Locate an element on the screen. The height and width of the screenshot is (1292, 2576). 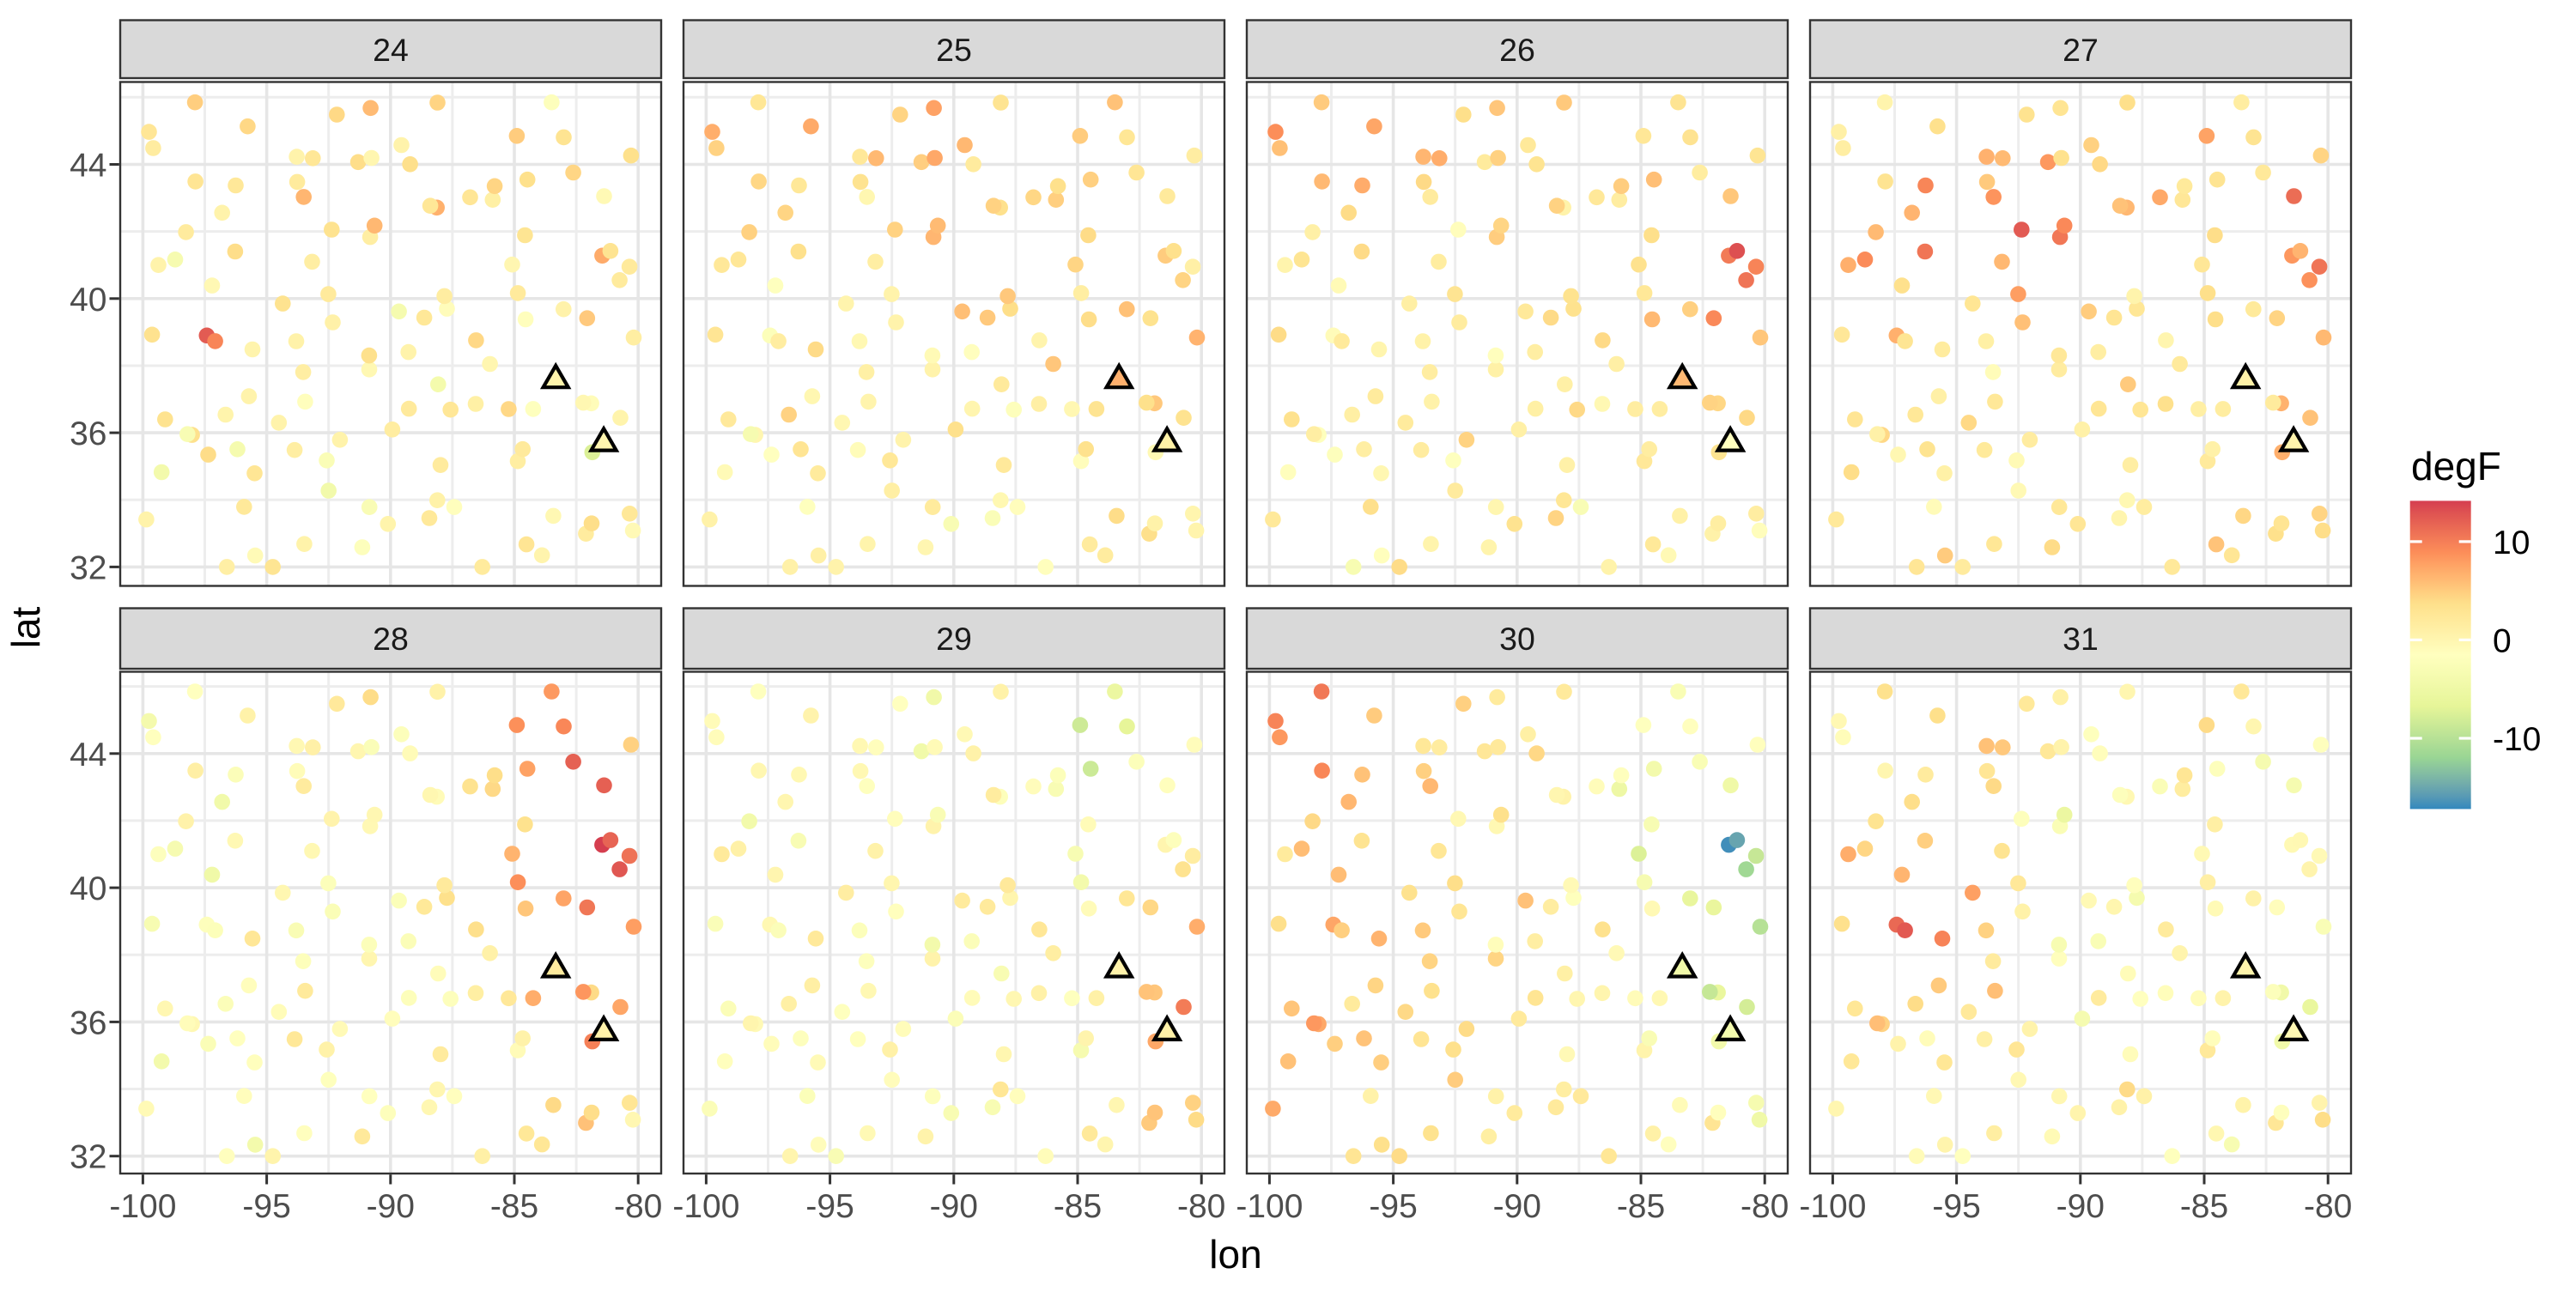
svg-text: -10 is located at coordinates (2517, 739).